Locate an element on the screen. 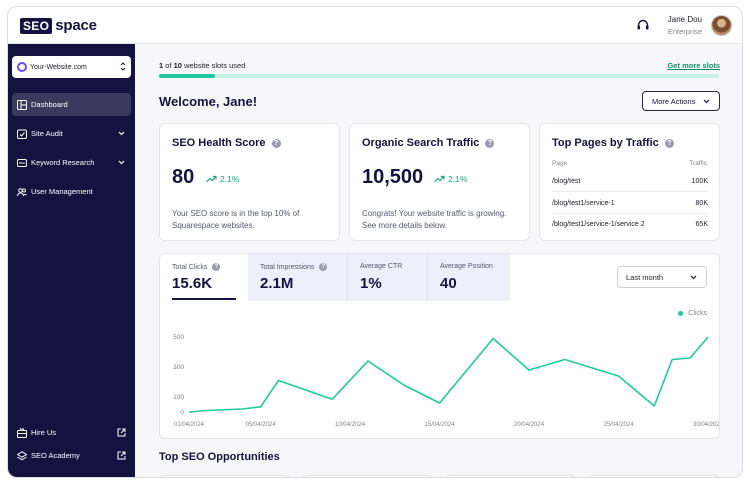 The image size is (750, 485). user-name: Jane Dou is located at coordinates (684, 19).